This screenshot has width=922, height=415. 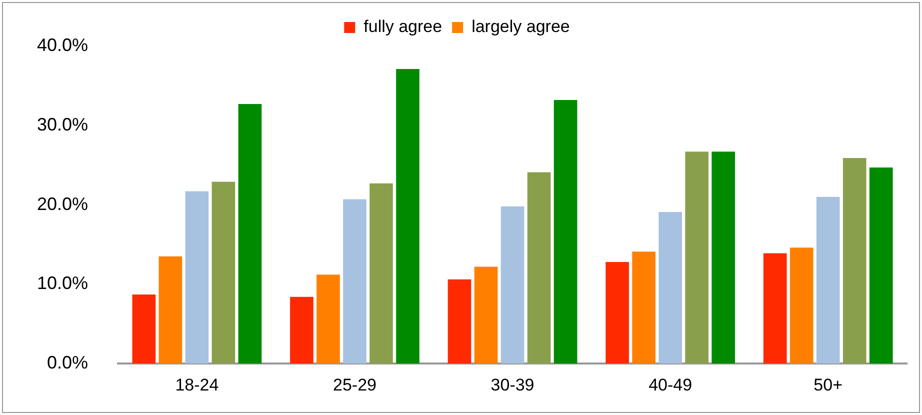 I want to click on x-tick-label: 40-49, so click(x=670, y=384).